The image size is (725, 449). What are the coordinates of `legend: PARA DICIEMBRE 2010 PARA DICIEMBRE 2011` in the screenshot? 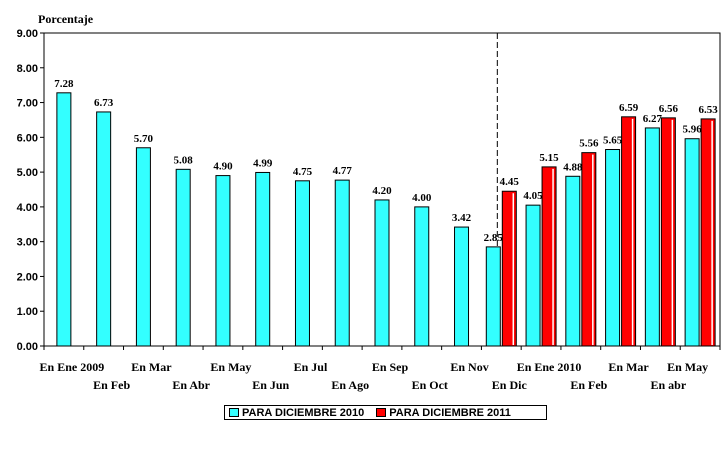 It's located at (385, 412).